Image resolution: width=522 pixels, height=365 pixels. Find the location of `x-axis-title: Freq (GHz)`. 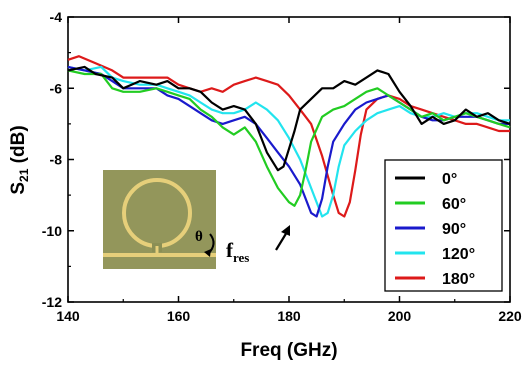

x-axis-title: Freq (GHz) is located at coordinates (288, 350).